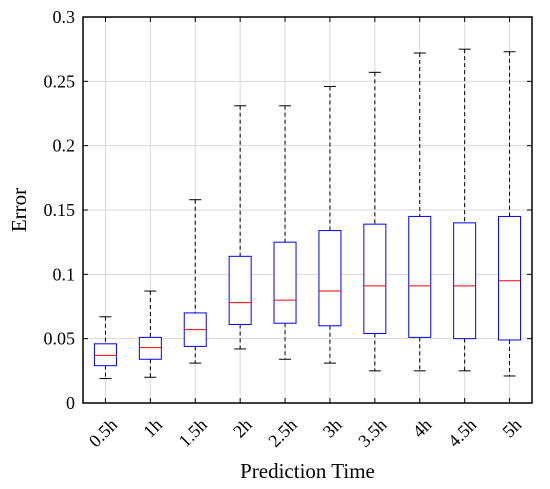 The width and height of the screenshot is (550, 489). What do you see at coordinates (60, 339) in the screenshot?
I see `y-tick-label: 0.05` at bounding box center [60, 339].